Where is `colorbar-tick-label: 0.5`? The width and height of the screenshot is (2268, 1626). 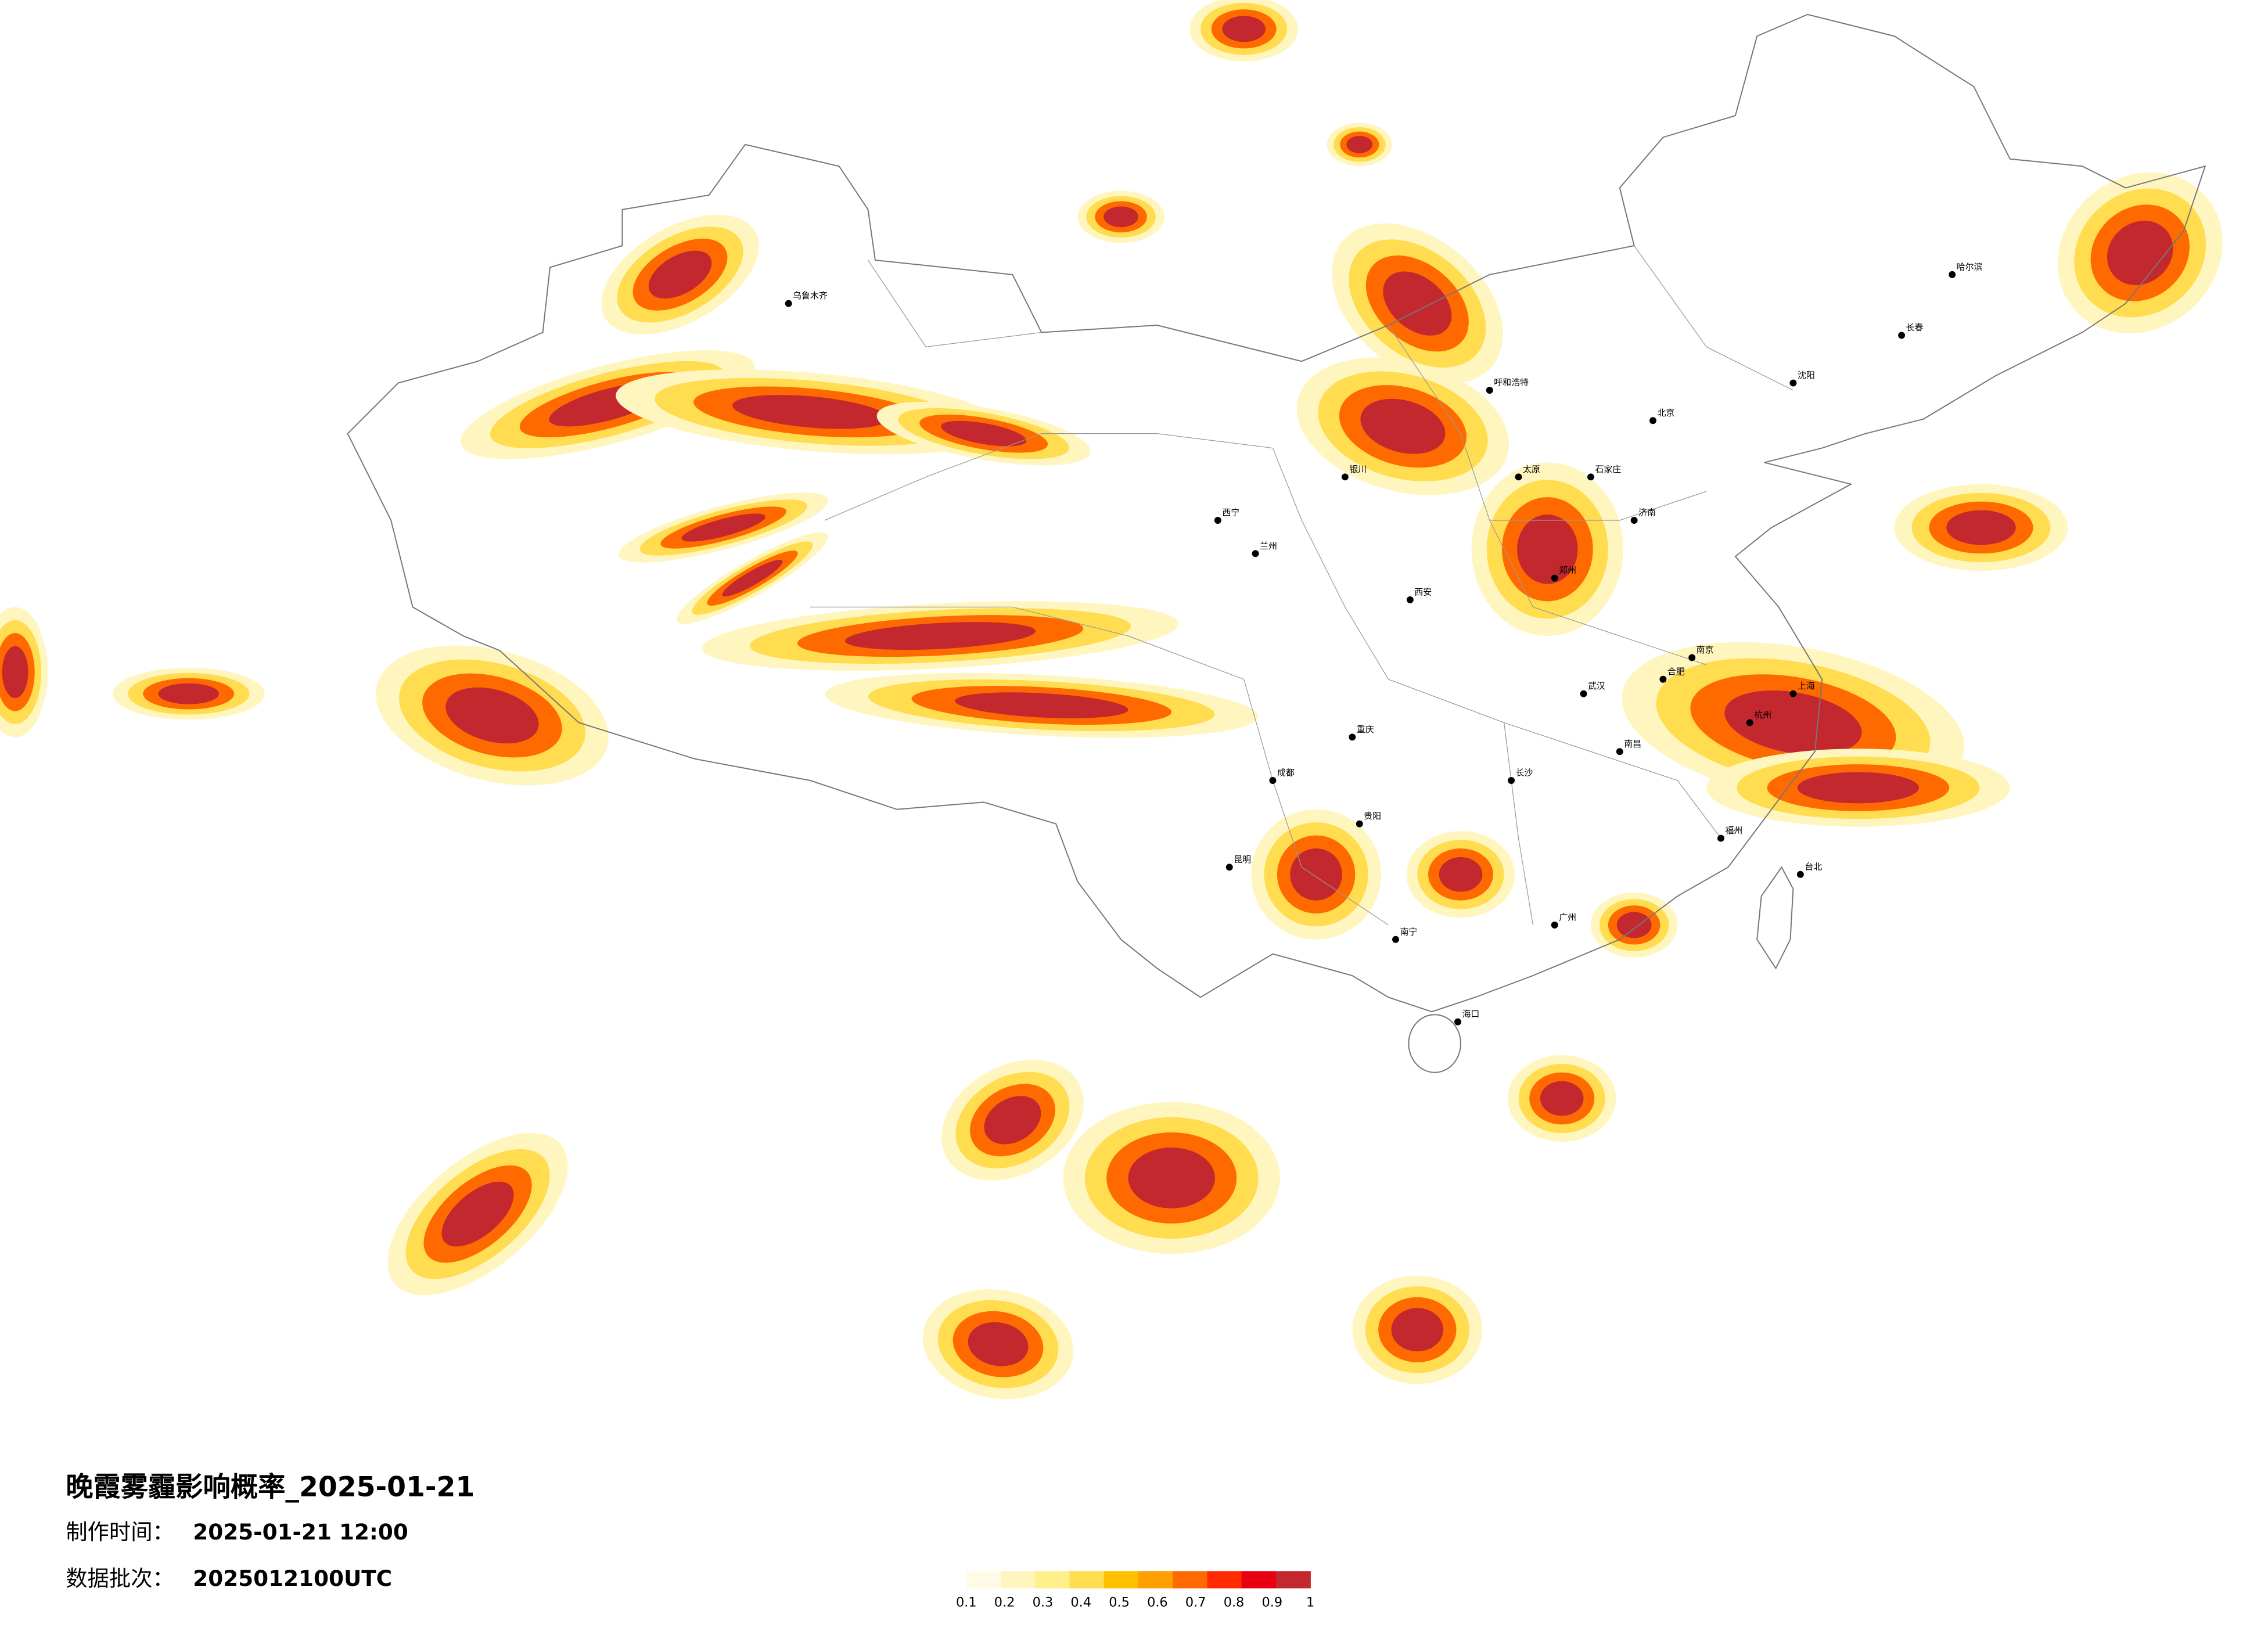
colorbar-tick-label: 0.5 is located at coordinates (1119, 1602).